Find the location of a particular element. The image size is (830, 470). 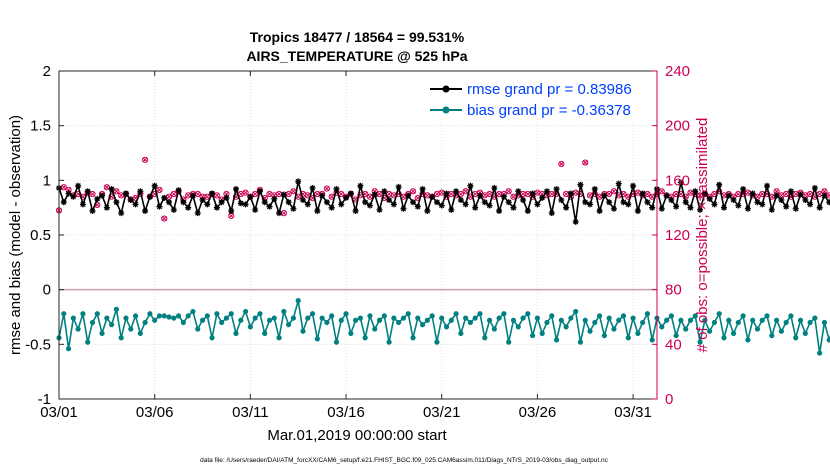

rmse-line is located at coordinates (444, 202).